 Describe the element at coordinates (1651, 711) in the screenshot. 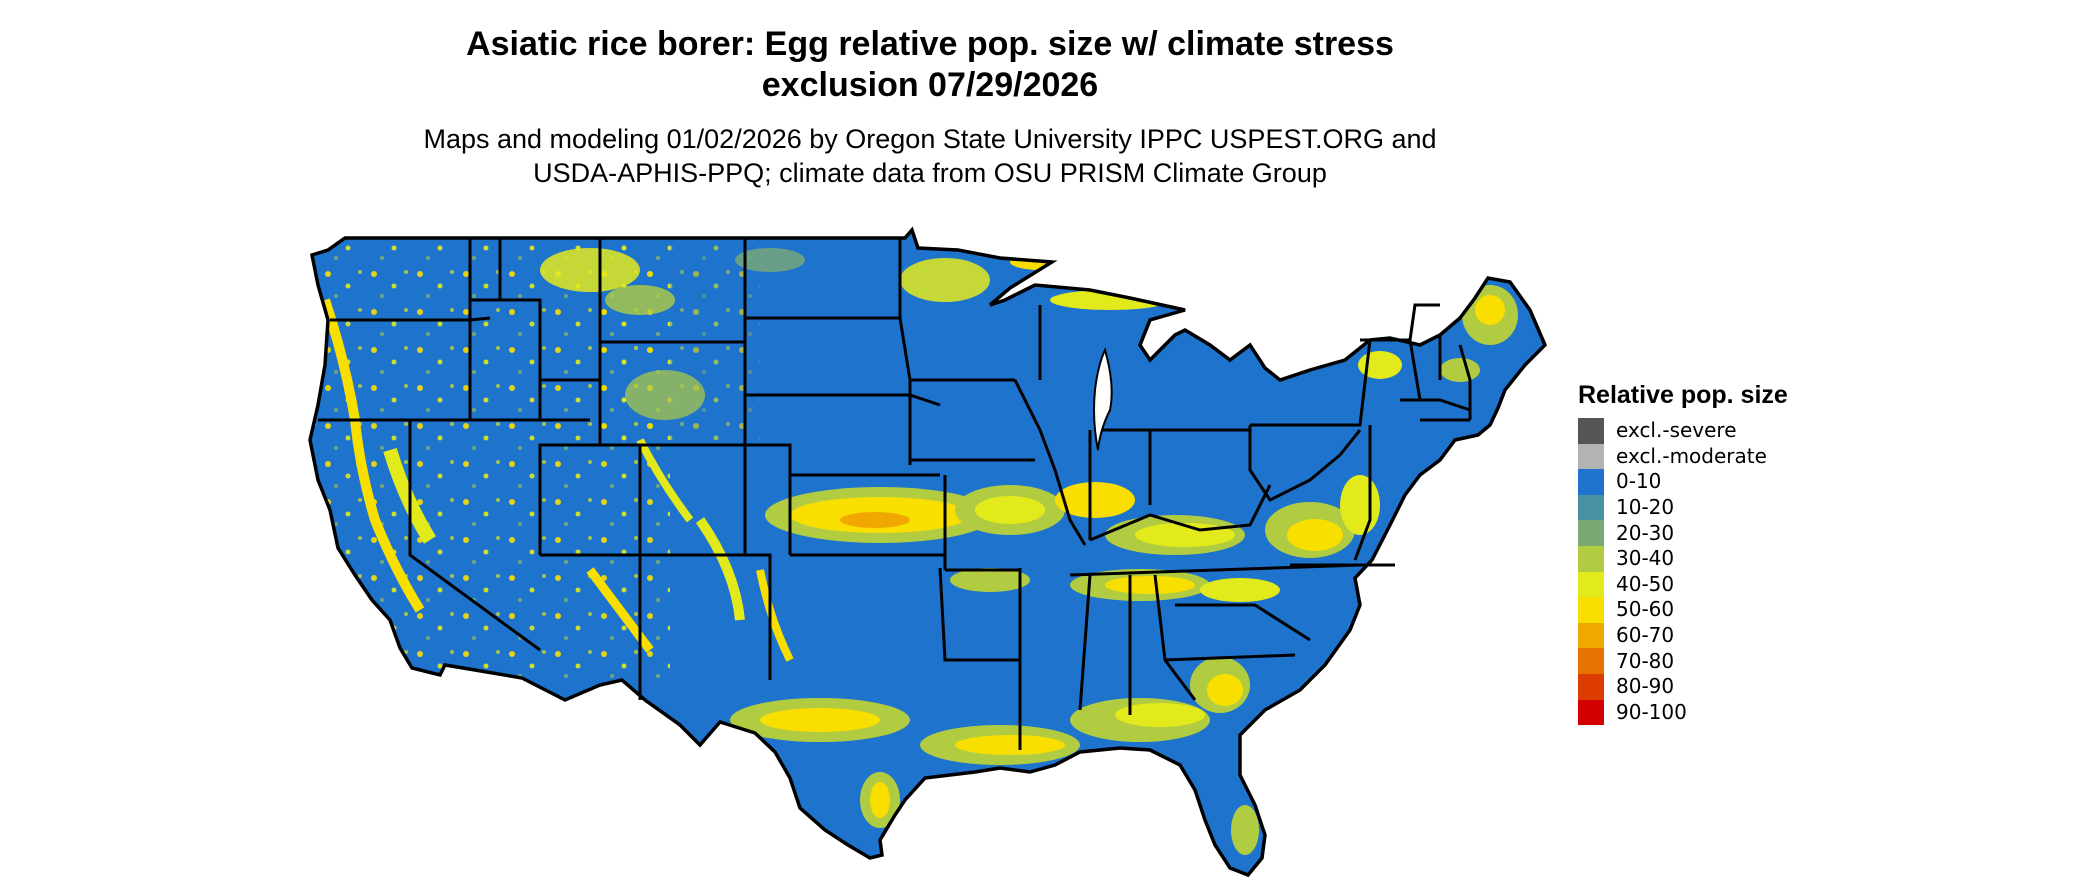

I see `legend-label: 90-100` at that location.